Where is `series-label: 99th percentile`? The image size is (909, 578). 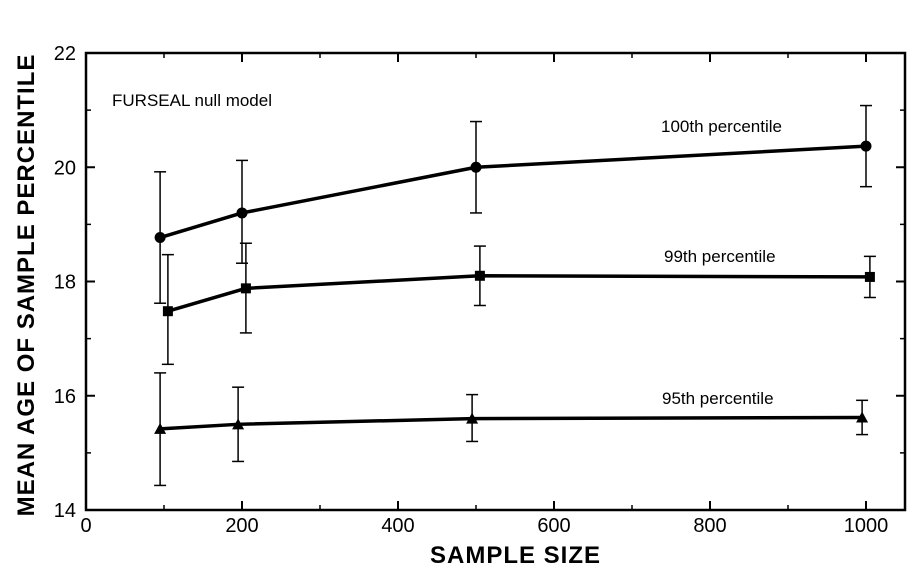 series-label: 99th percentile is located at coordinates (720, 256).